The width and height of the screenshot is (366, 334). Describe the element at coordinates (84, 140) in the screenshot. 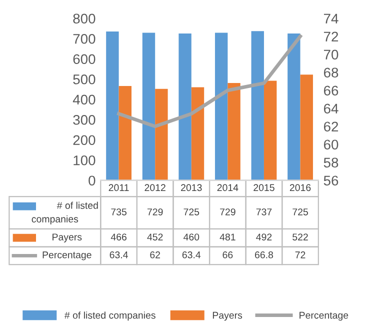

I see `y-tick-label: 200` at that location.